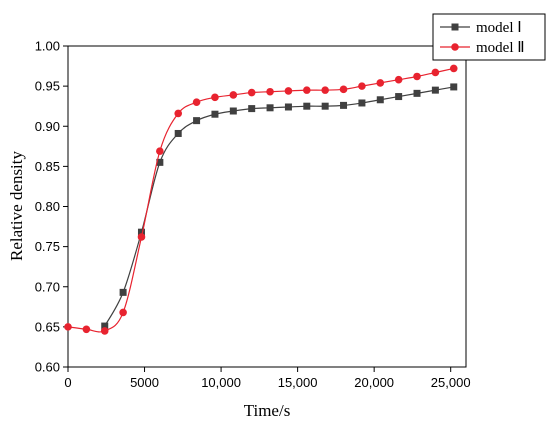 The width and height of the screenshot is (550, 426). I want to click on y-tick-label: 1.00, so click(47, 46).